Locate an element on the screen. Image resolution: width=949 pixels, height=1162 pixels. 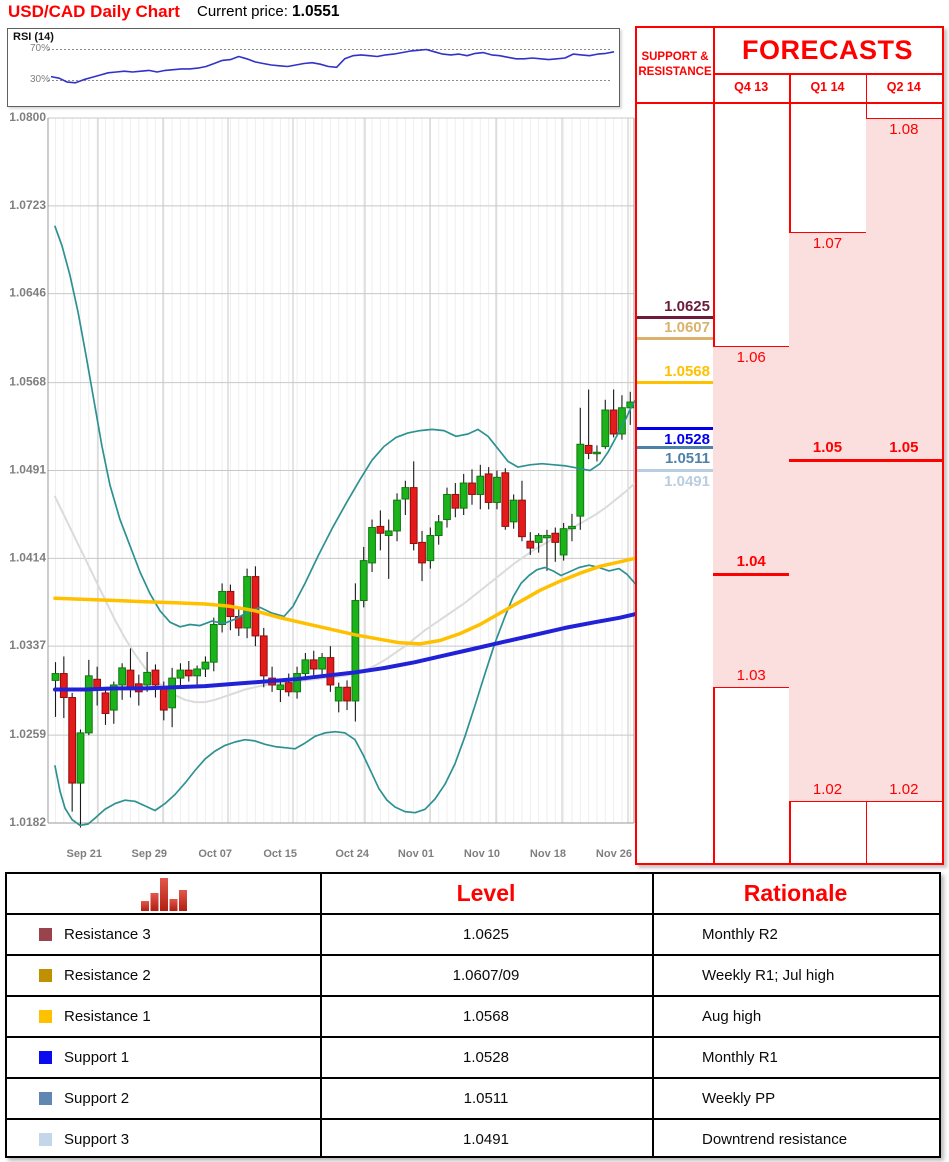
table-row-resistance-1: Resistance 1 1.0568 Aug high is located at coordinates (473, 1016).